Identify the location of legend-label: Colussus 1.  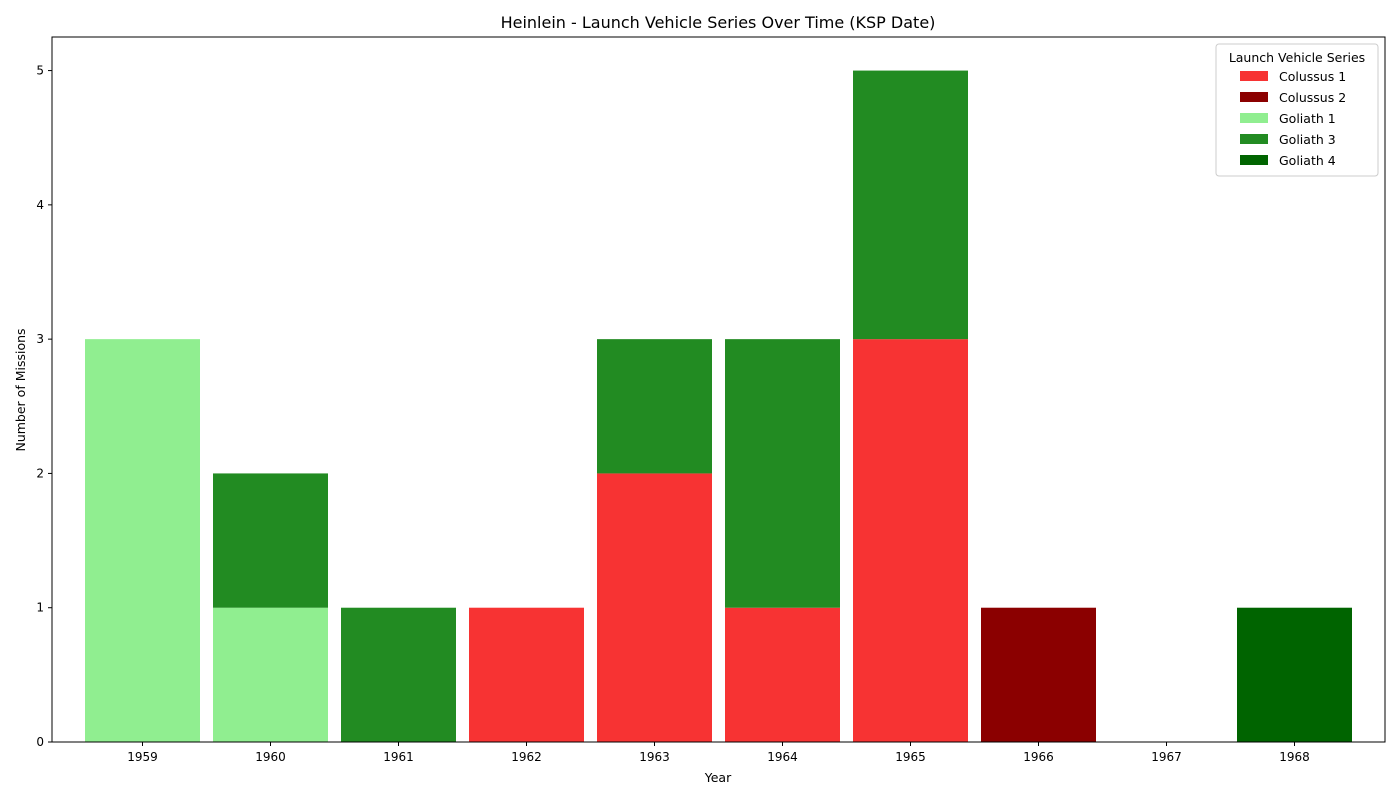
(1312, 76).